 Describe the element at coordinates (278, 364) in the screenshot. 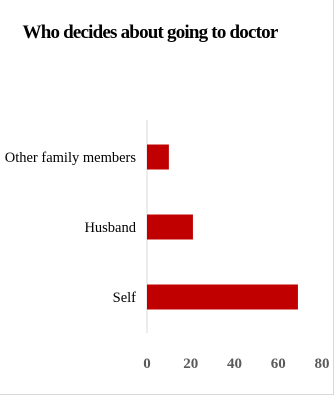

I see `x-tick-60: 60` at that location.